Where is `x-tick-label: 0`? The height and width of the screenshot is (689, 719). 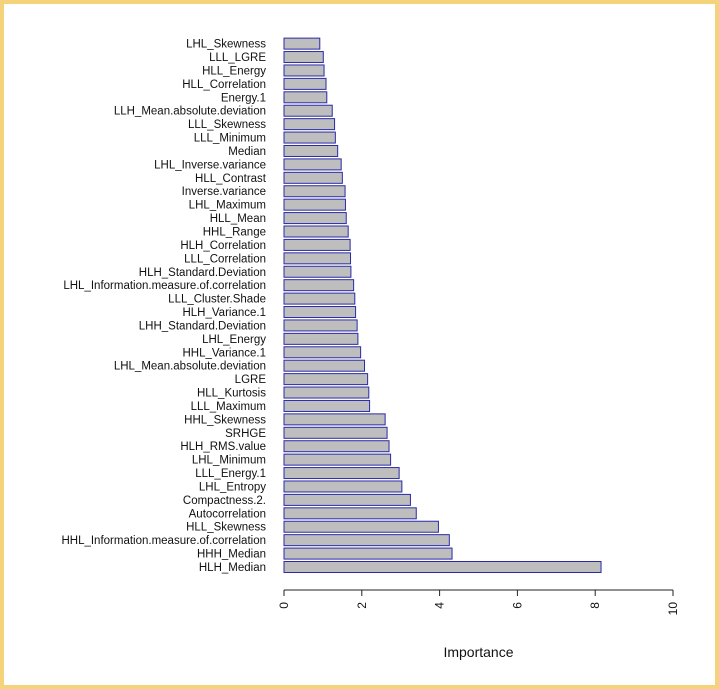 x-tick-label: 0 is located at coordinates (284, 605).